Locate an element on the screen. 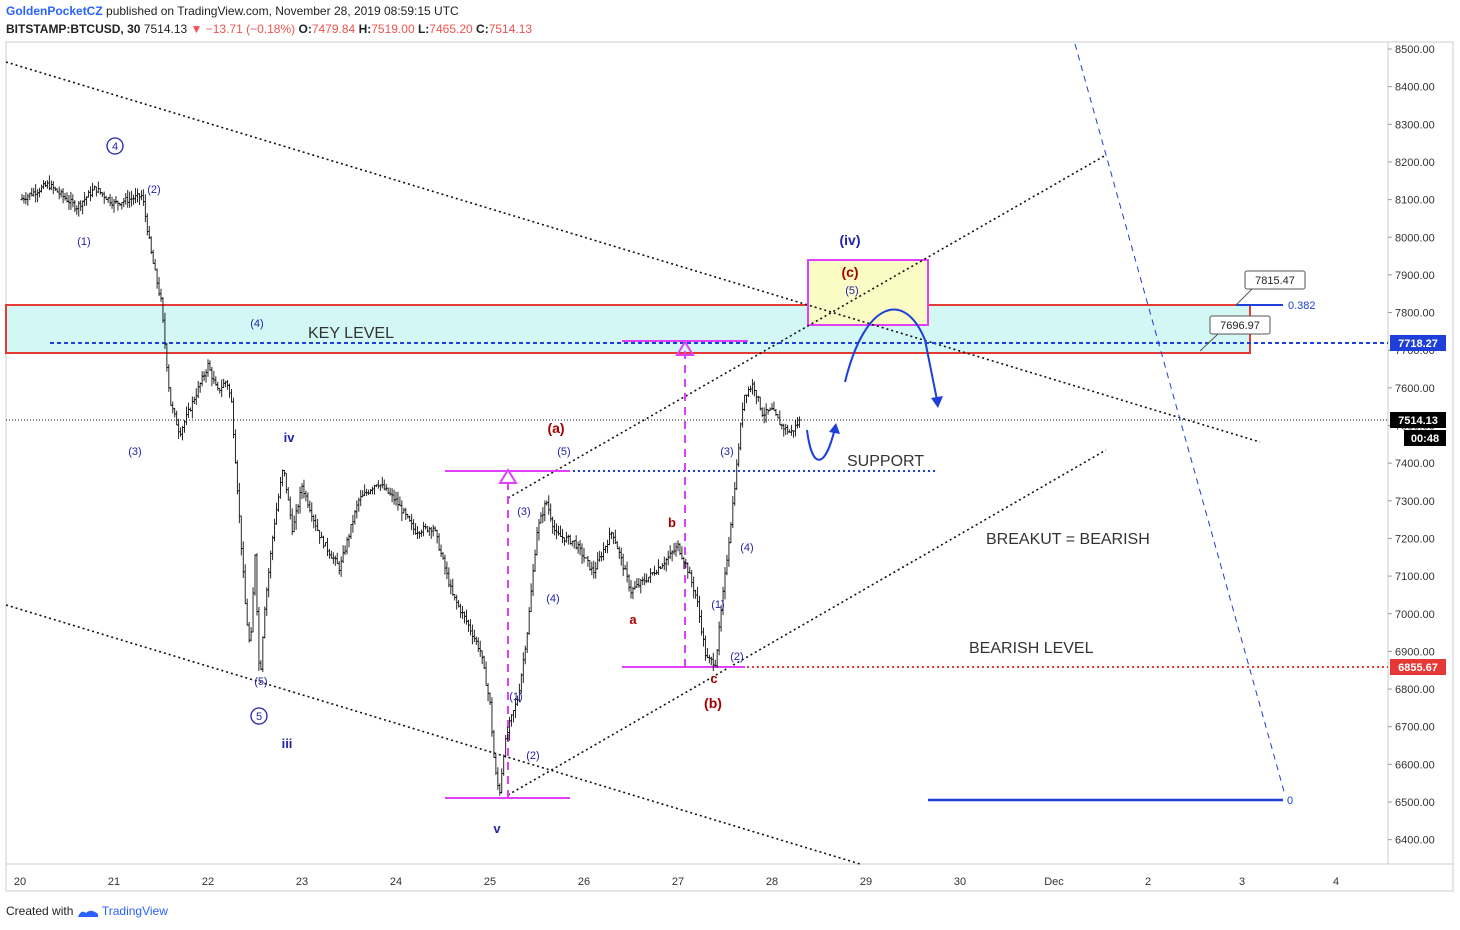 The height and width of the screenshot is (930, 1460). price-change: ▼ −13.71 (−0.18%) is located at coordinates (243, 29).